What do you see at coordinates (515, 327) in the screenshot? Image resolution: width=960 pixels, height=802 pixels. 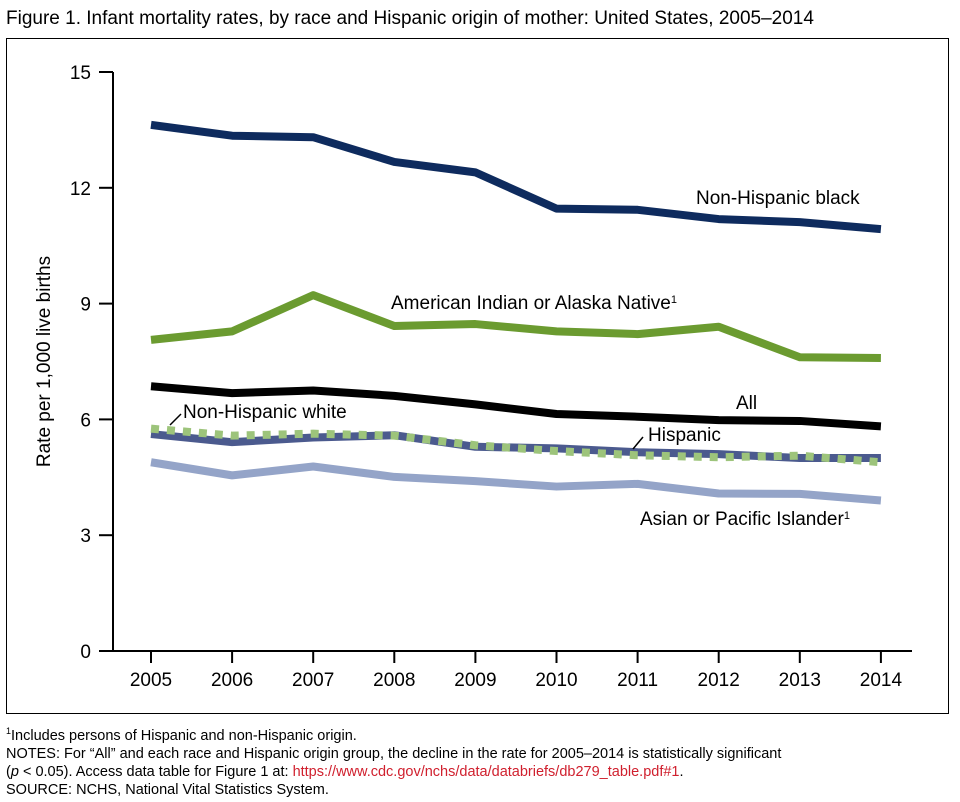 I see `series-line-american-indian-or-alaska-native` at bounding box center [515, 327].